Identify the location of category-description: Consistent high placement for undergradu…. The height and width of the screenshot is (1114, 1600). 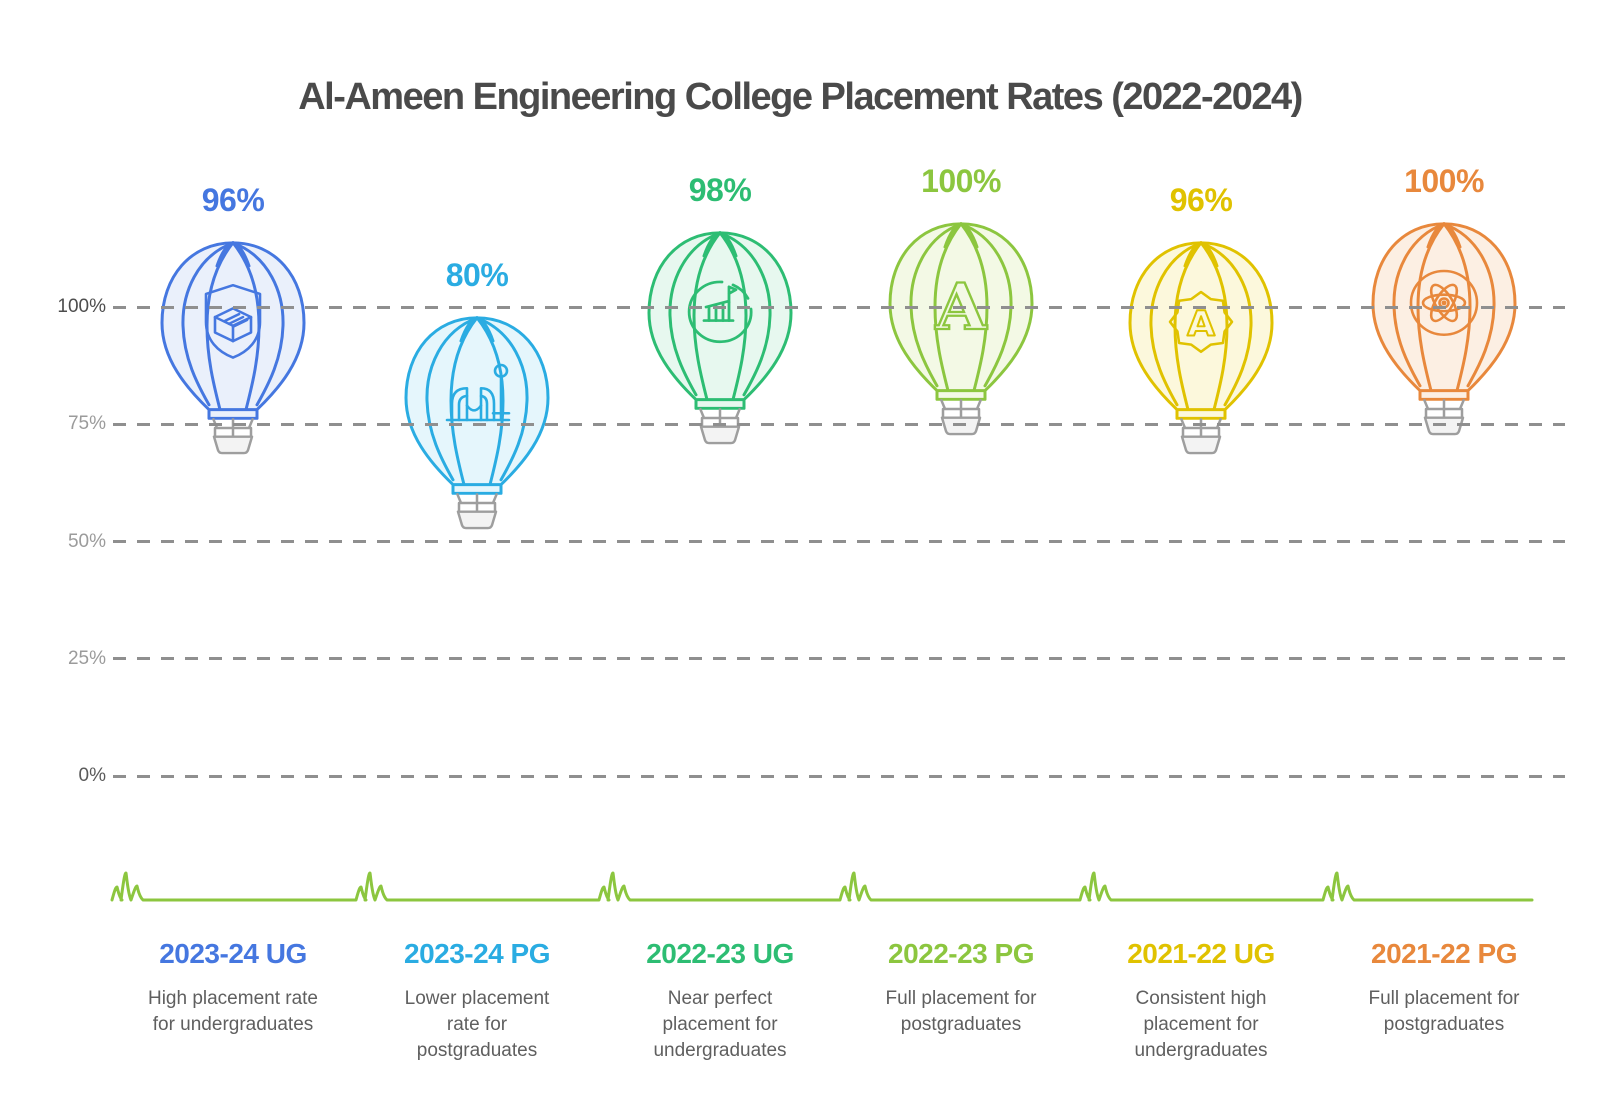
(1201, 1024).